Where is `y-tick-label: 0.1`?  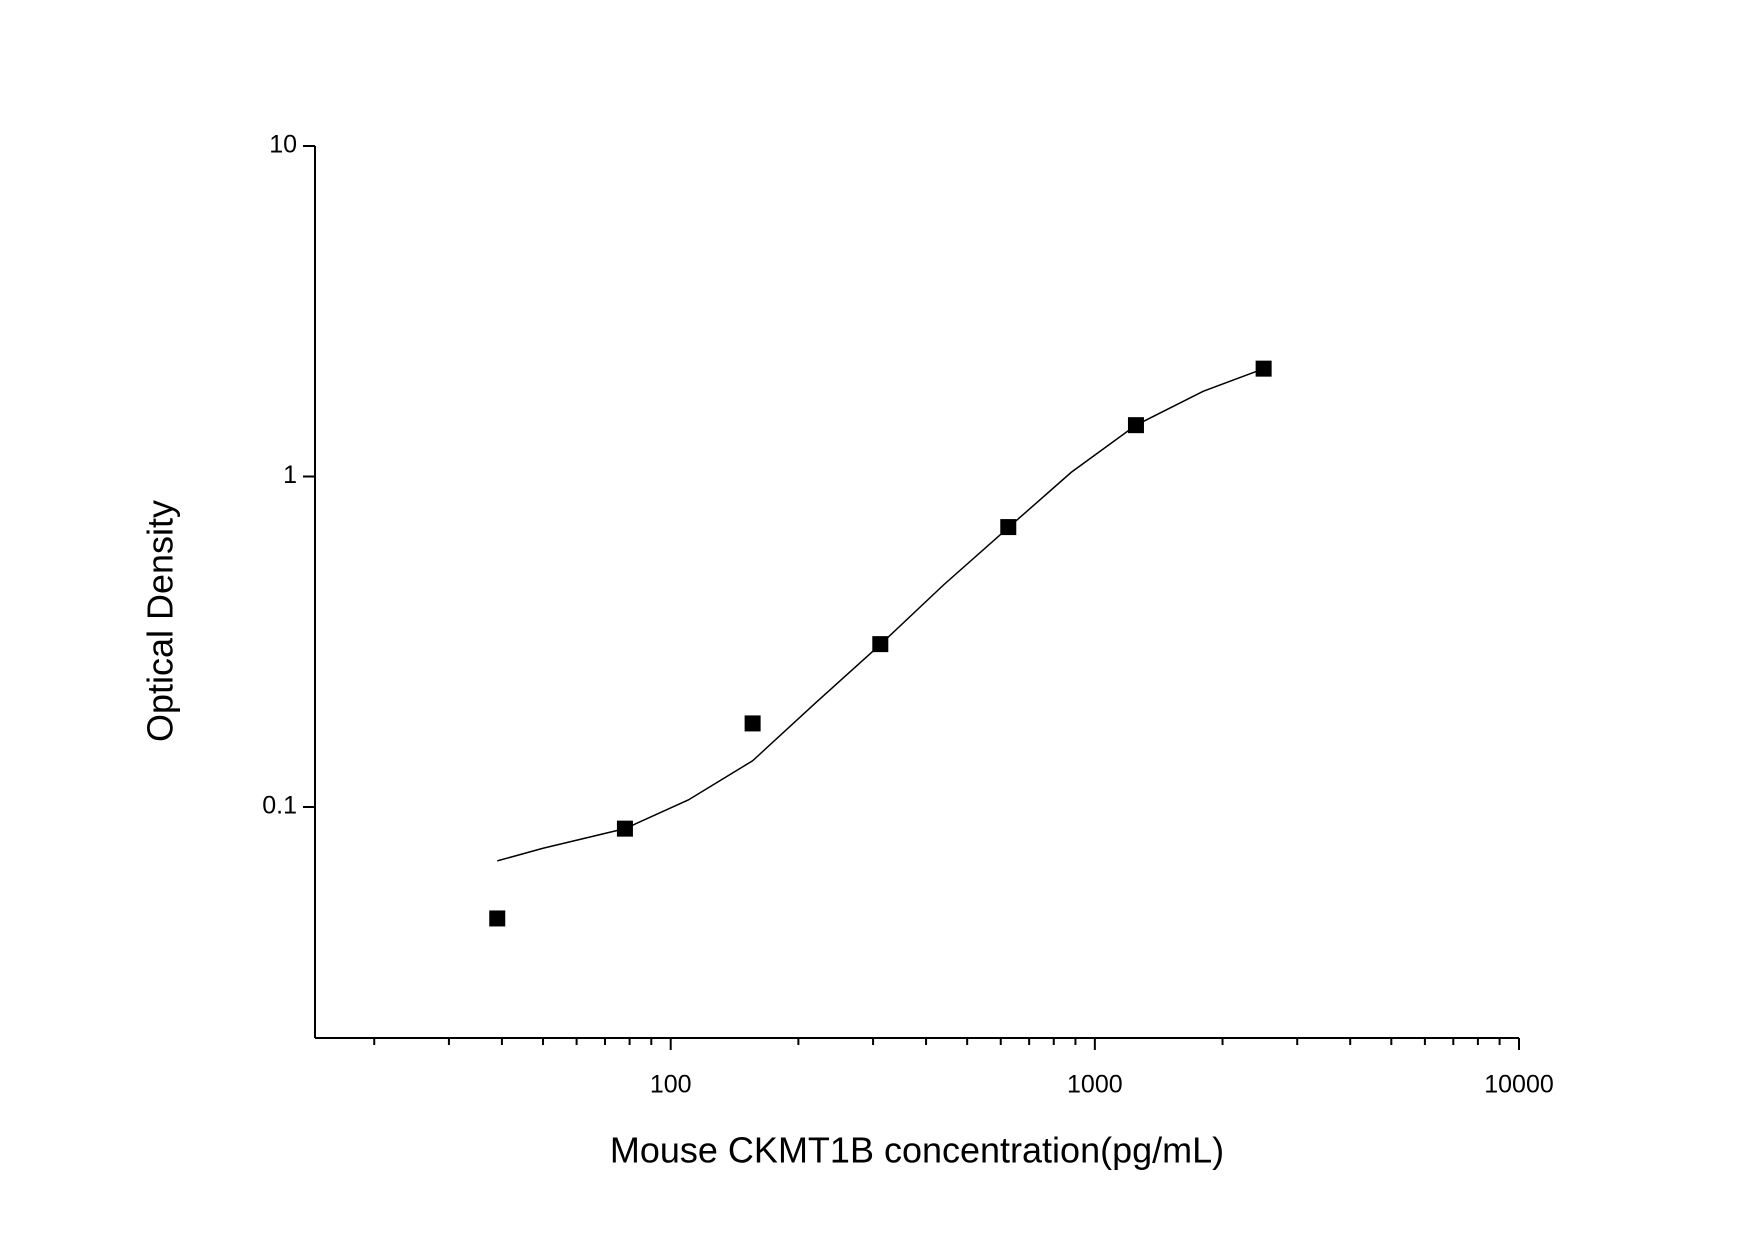 y-tick-label: 0.1 is located at coordinates (279, 806).